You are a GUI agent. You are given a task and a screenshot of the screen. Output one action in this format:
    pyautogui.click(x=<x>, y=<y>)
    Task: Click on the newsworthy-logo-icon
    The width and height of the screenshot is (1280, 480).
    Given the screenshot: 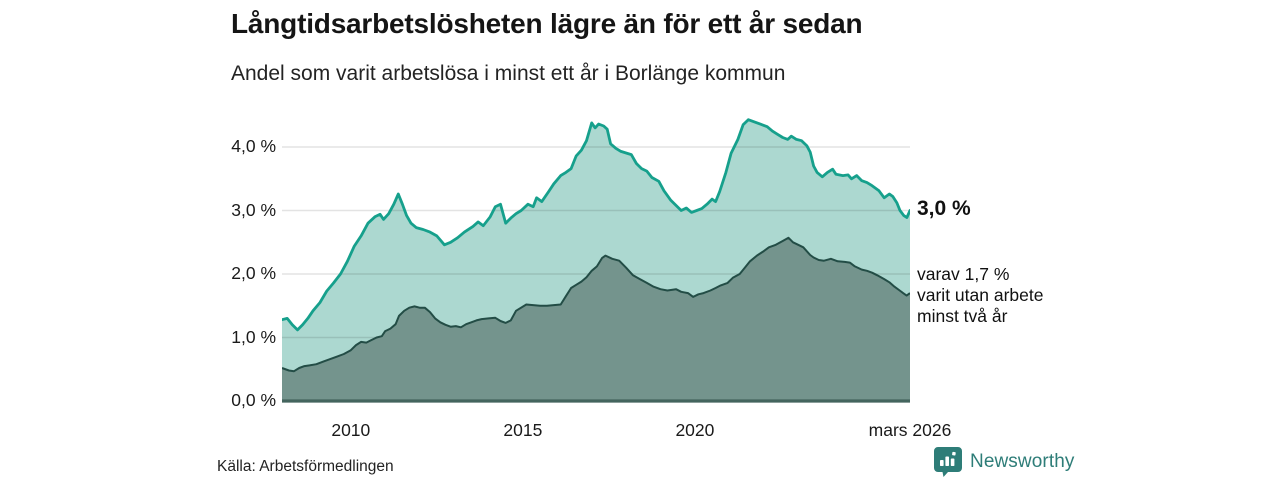 What is the action you would take?
    pyautogui.click(x=948, y=462)
    